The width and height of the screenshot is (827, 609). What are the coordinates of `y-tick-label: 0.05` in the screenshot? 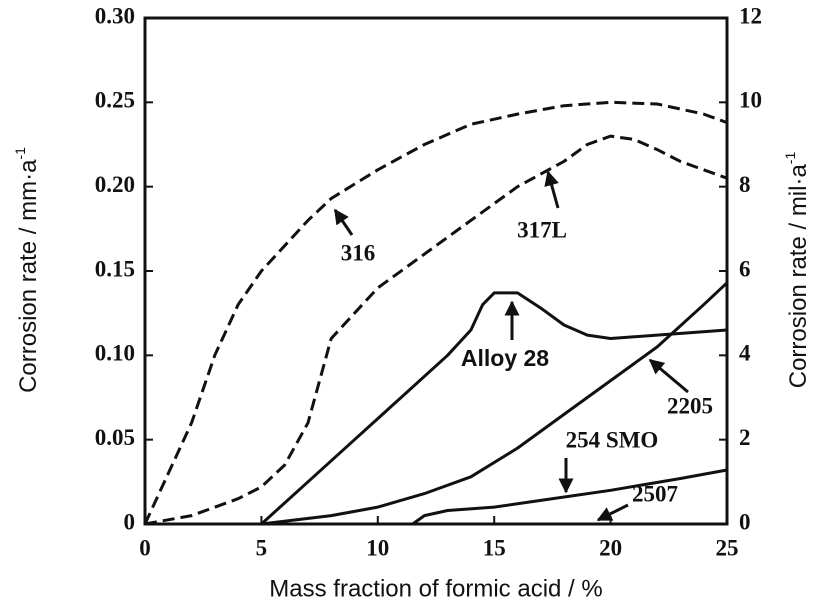 It's located at (115, 437).